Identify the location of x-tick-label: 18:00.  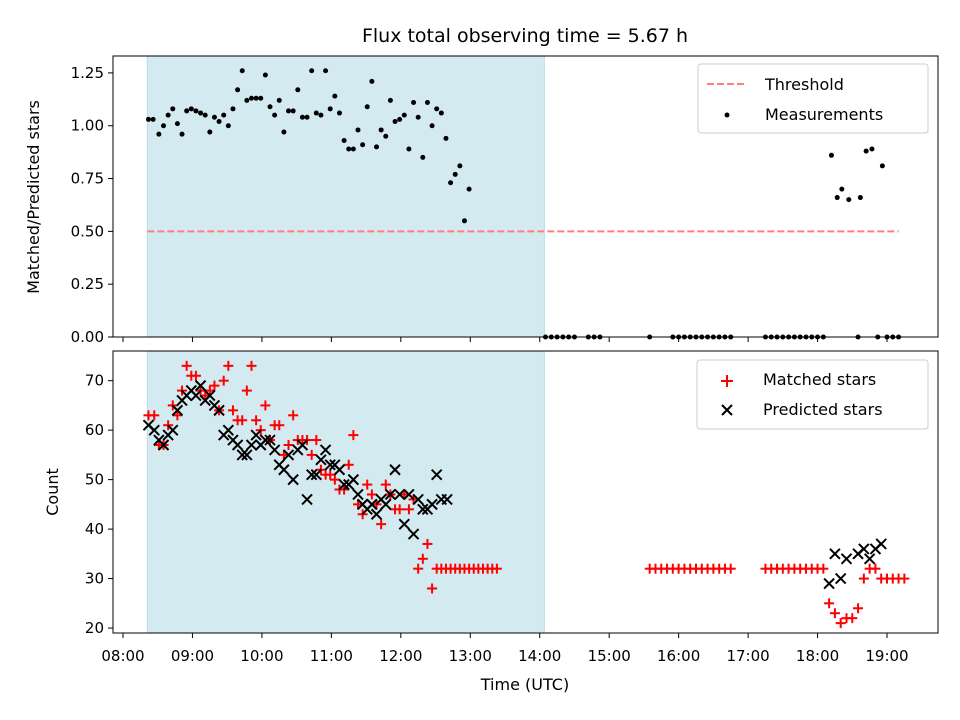
(817, 656).